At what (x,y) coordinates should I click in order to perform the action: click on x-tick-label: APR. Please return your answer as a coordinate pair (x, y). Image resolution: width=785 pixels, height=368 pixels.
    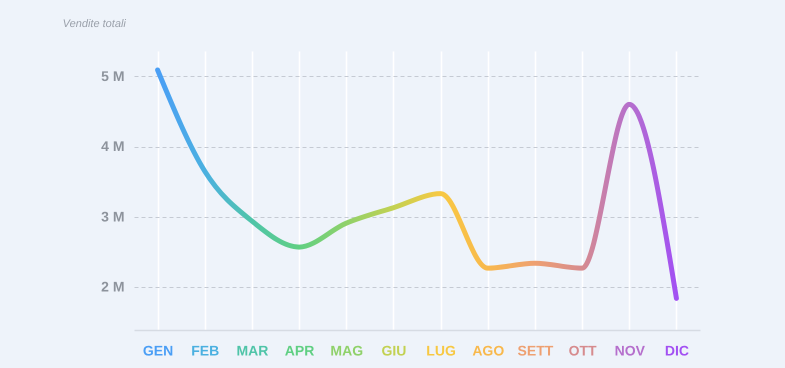
    Looking at the image, I should click on (299, 350).